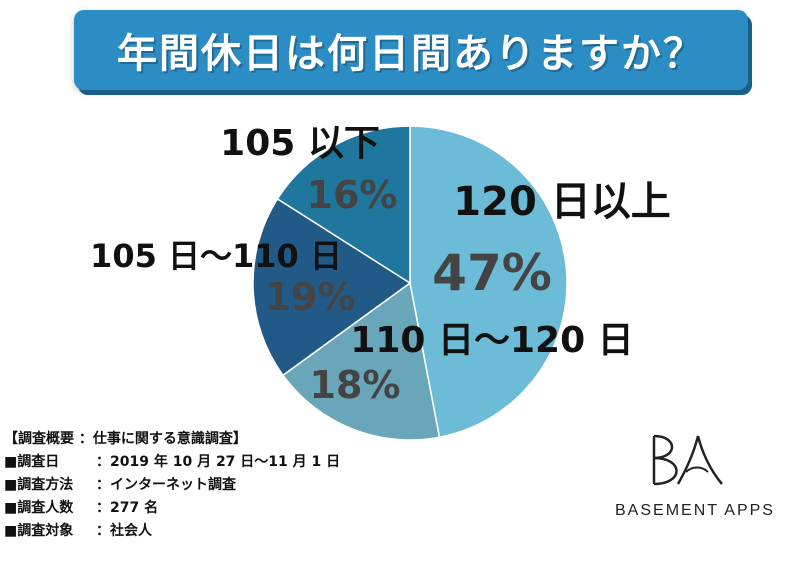 This screenshot has width=795, height=568. I want to click on basement-apps-logo: BASEMENT APPS, so click(695, 478).